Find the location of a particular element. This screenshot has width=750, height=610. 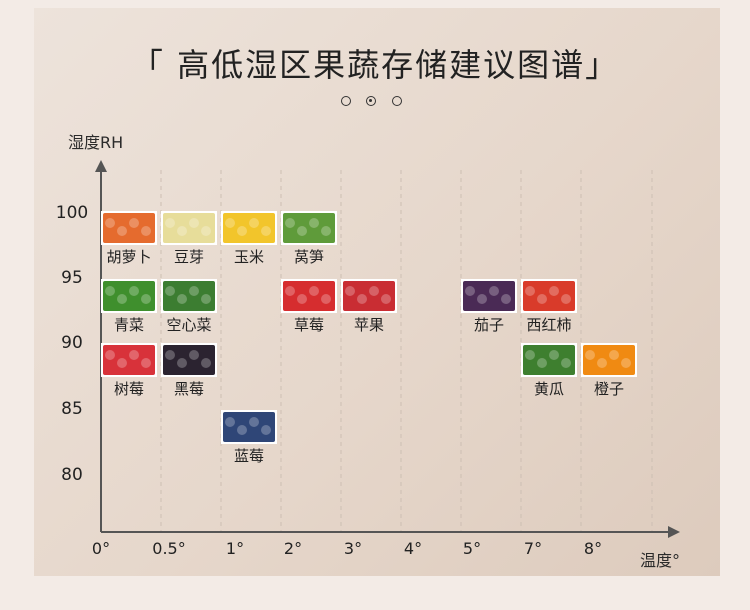

produce-label: 莴笋 is located at coordinates (309, 257).